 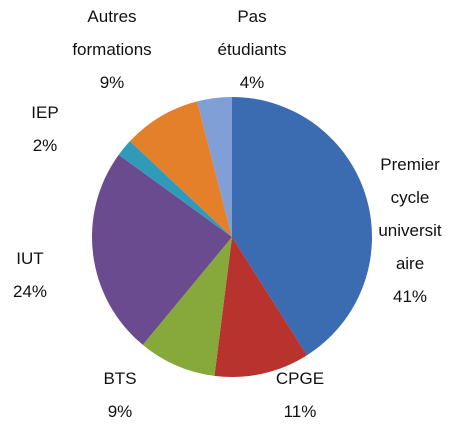 What do you see at coordinates (410, 214) in the screenshot?
I see `category-name: Premier cycle universitaire` at bounding box center [410, 214].